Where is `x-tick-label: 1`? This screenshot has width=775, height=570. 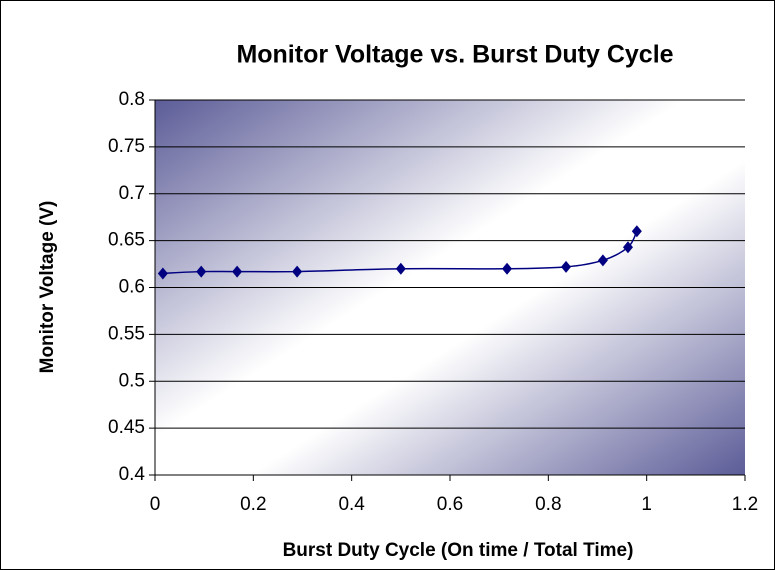 x-tick-label: 1 is located at coordinates (646, 504).